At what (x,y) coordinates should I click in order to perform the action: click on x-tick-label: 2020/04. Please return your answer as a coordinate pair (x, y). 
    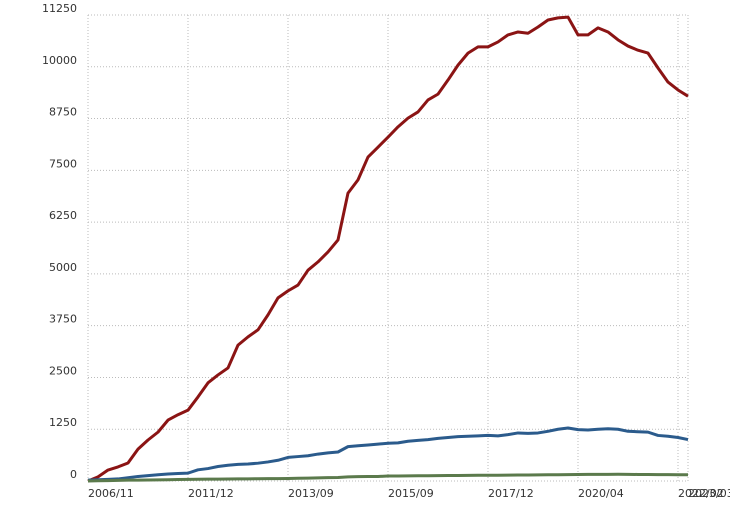
    Looking at the image, I should click on (601, 493).